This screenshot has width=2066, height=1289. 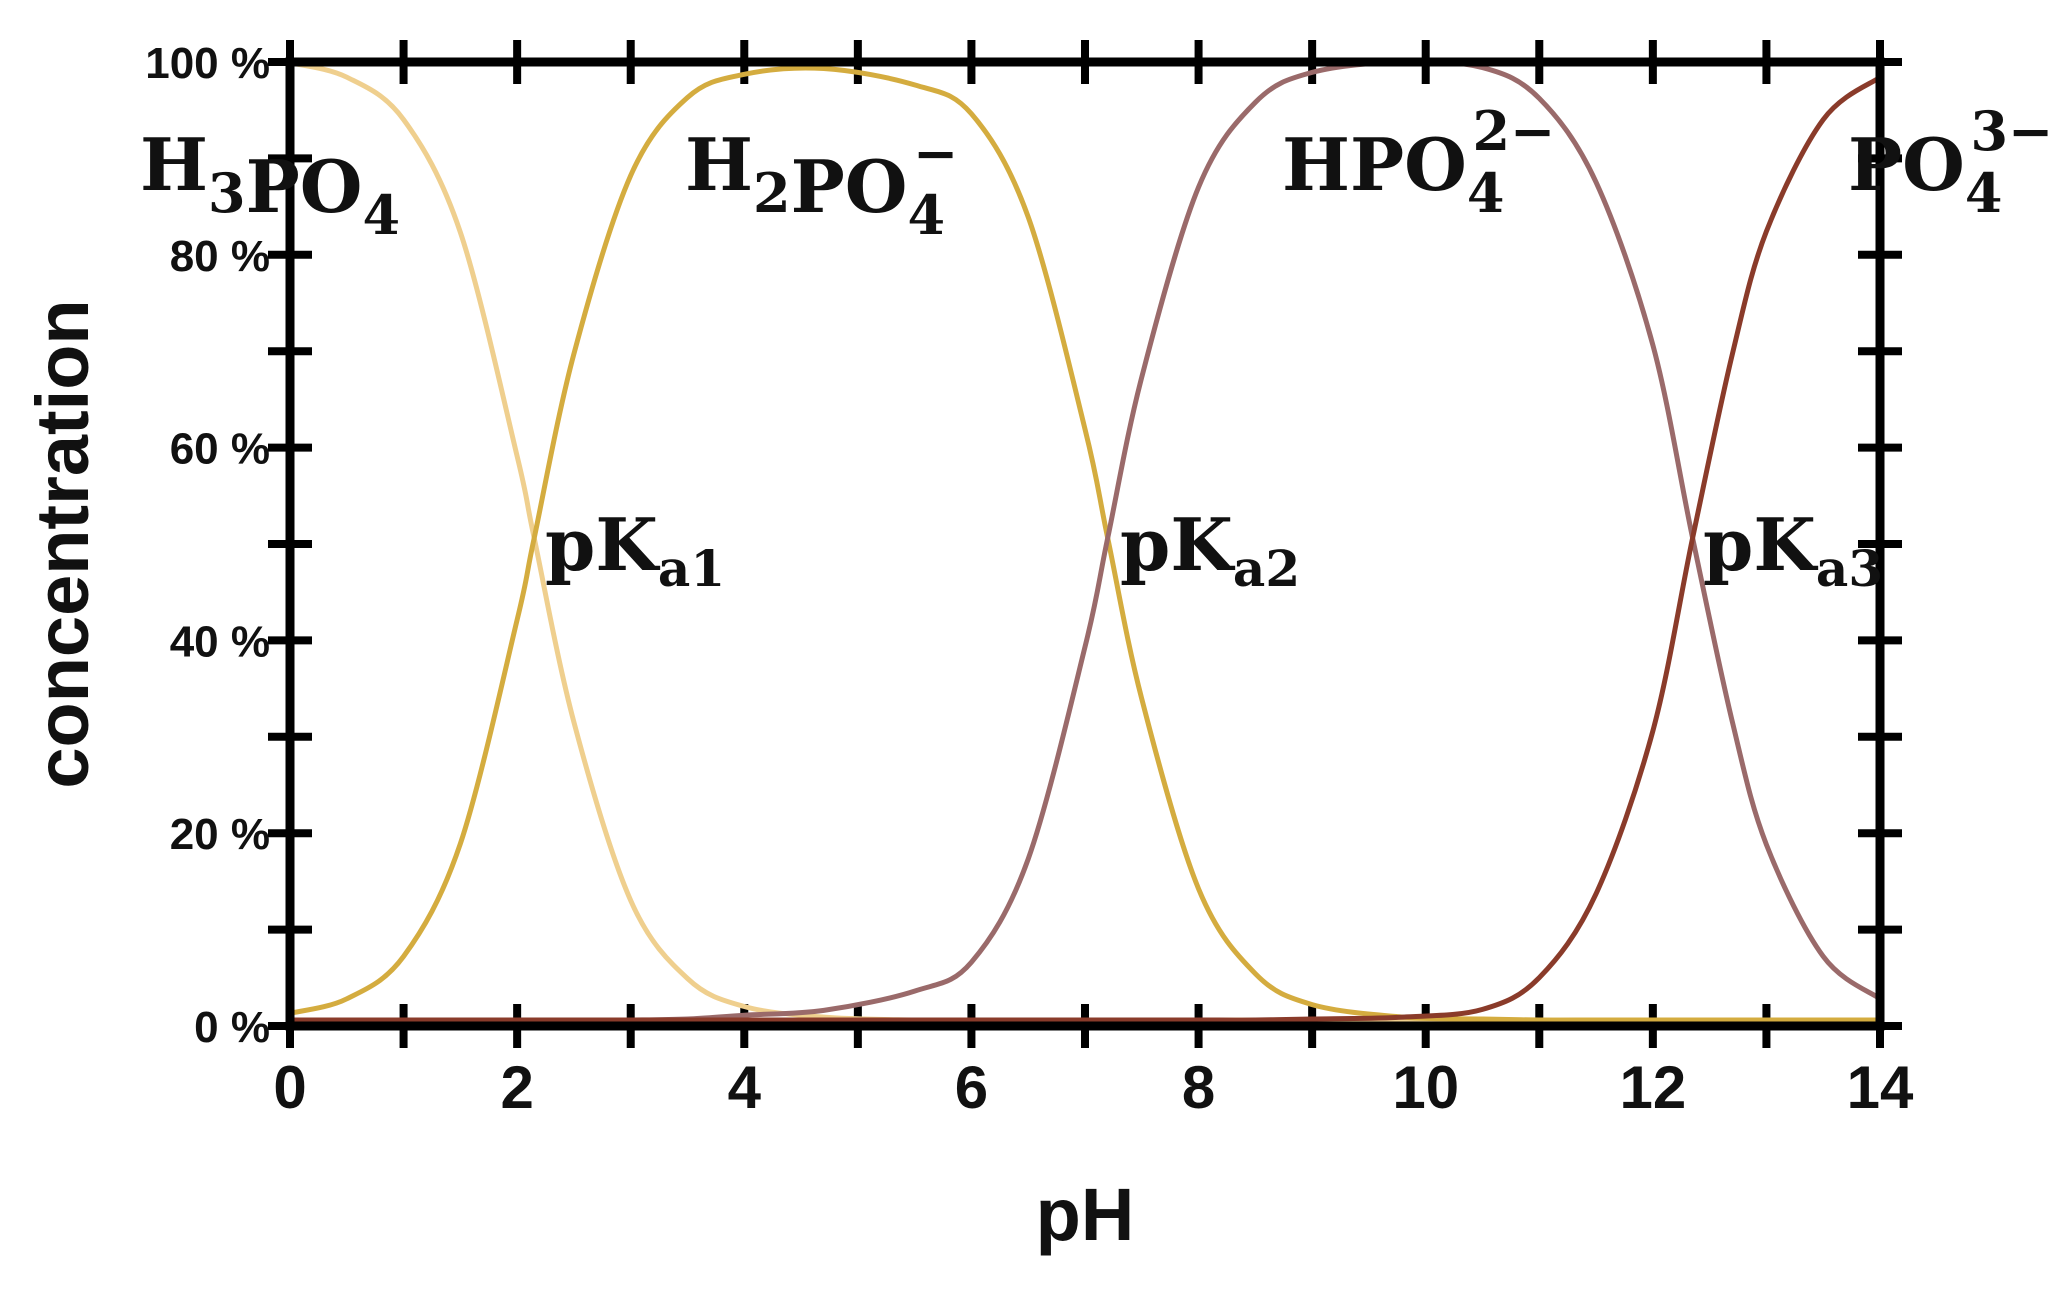 I want to click on x-tick-label: 14, so click(x=1880, y=1087).